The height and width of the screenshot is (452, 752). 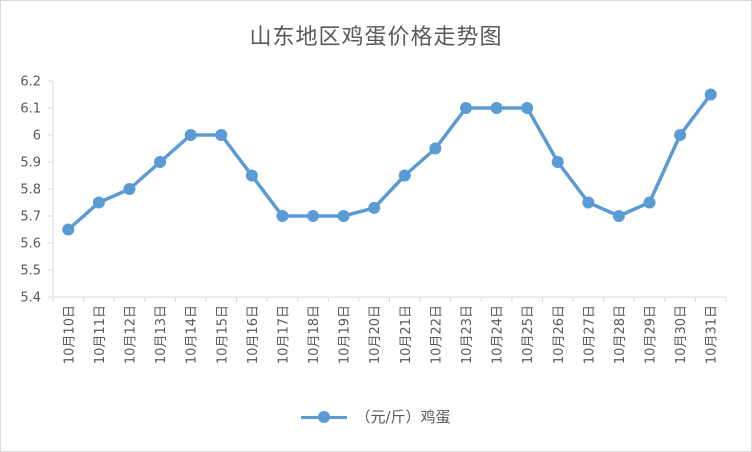 What do you see at coordinates (436, 334) in the screenshot?
I see `x-tick-label: 10月22日` at bounding box center [436, 334].